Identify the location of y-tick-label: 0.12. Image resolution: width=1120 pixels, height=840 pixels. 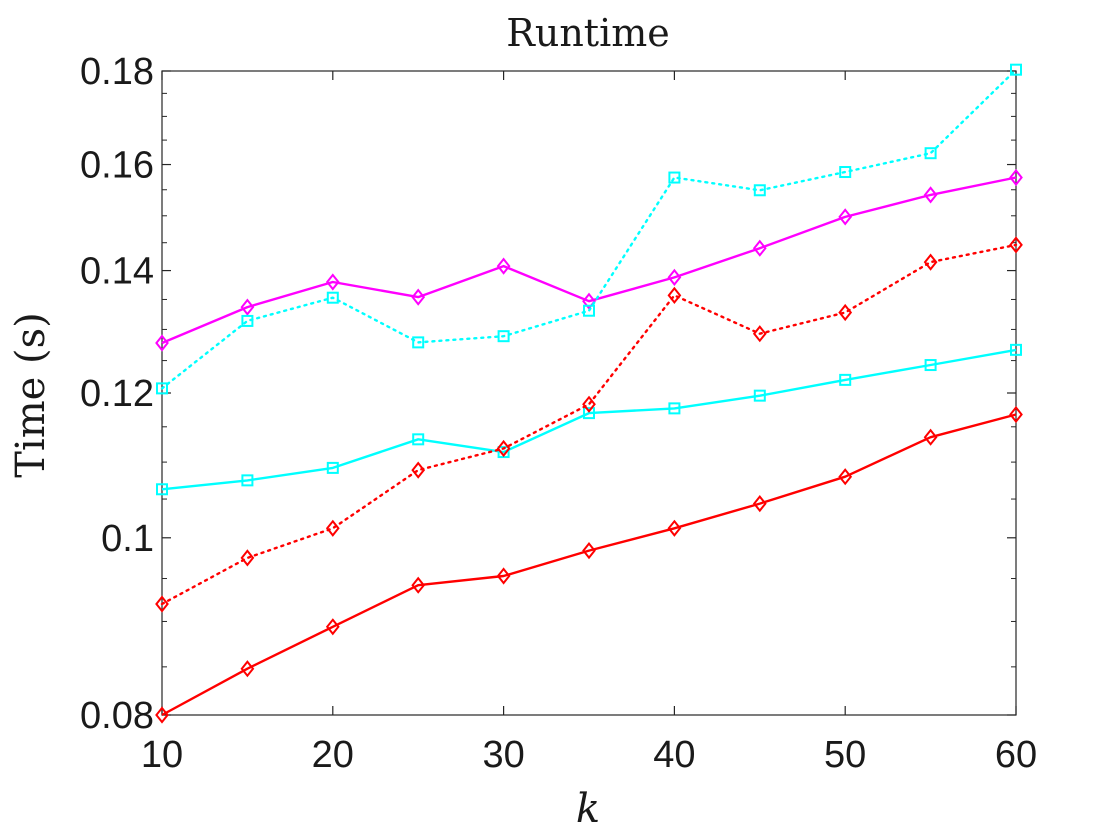
(117, 394).